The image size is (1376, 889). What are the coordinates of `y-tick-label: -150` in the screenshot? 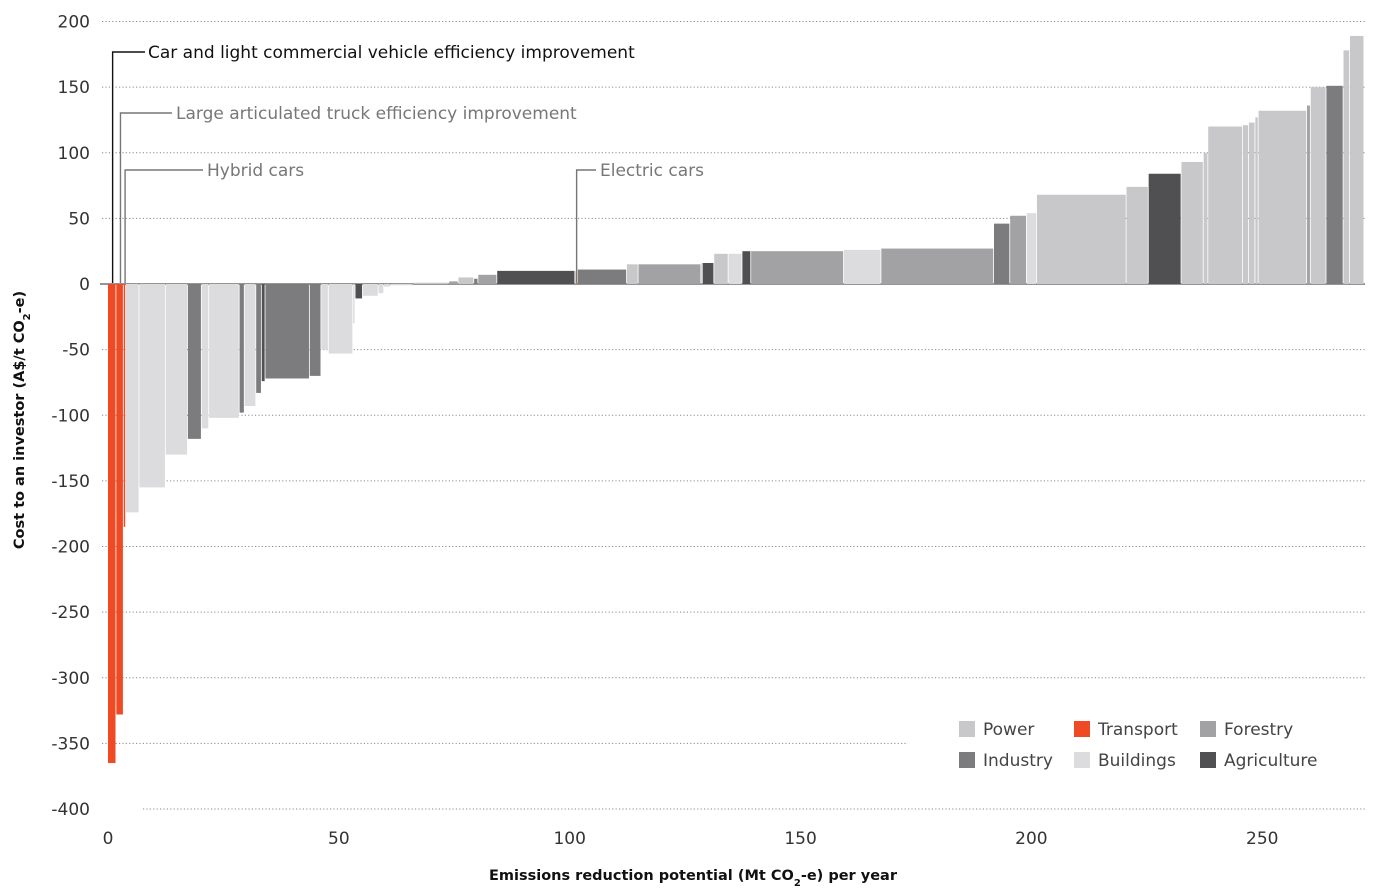 It's located at (70, 482).